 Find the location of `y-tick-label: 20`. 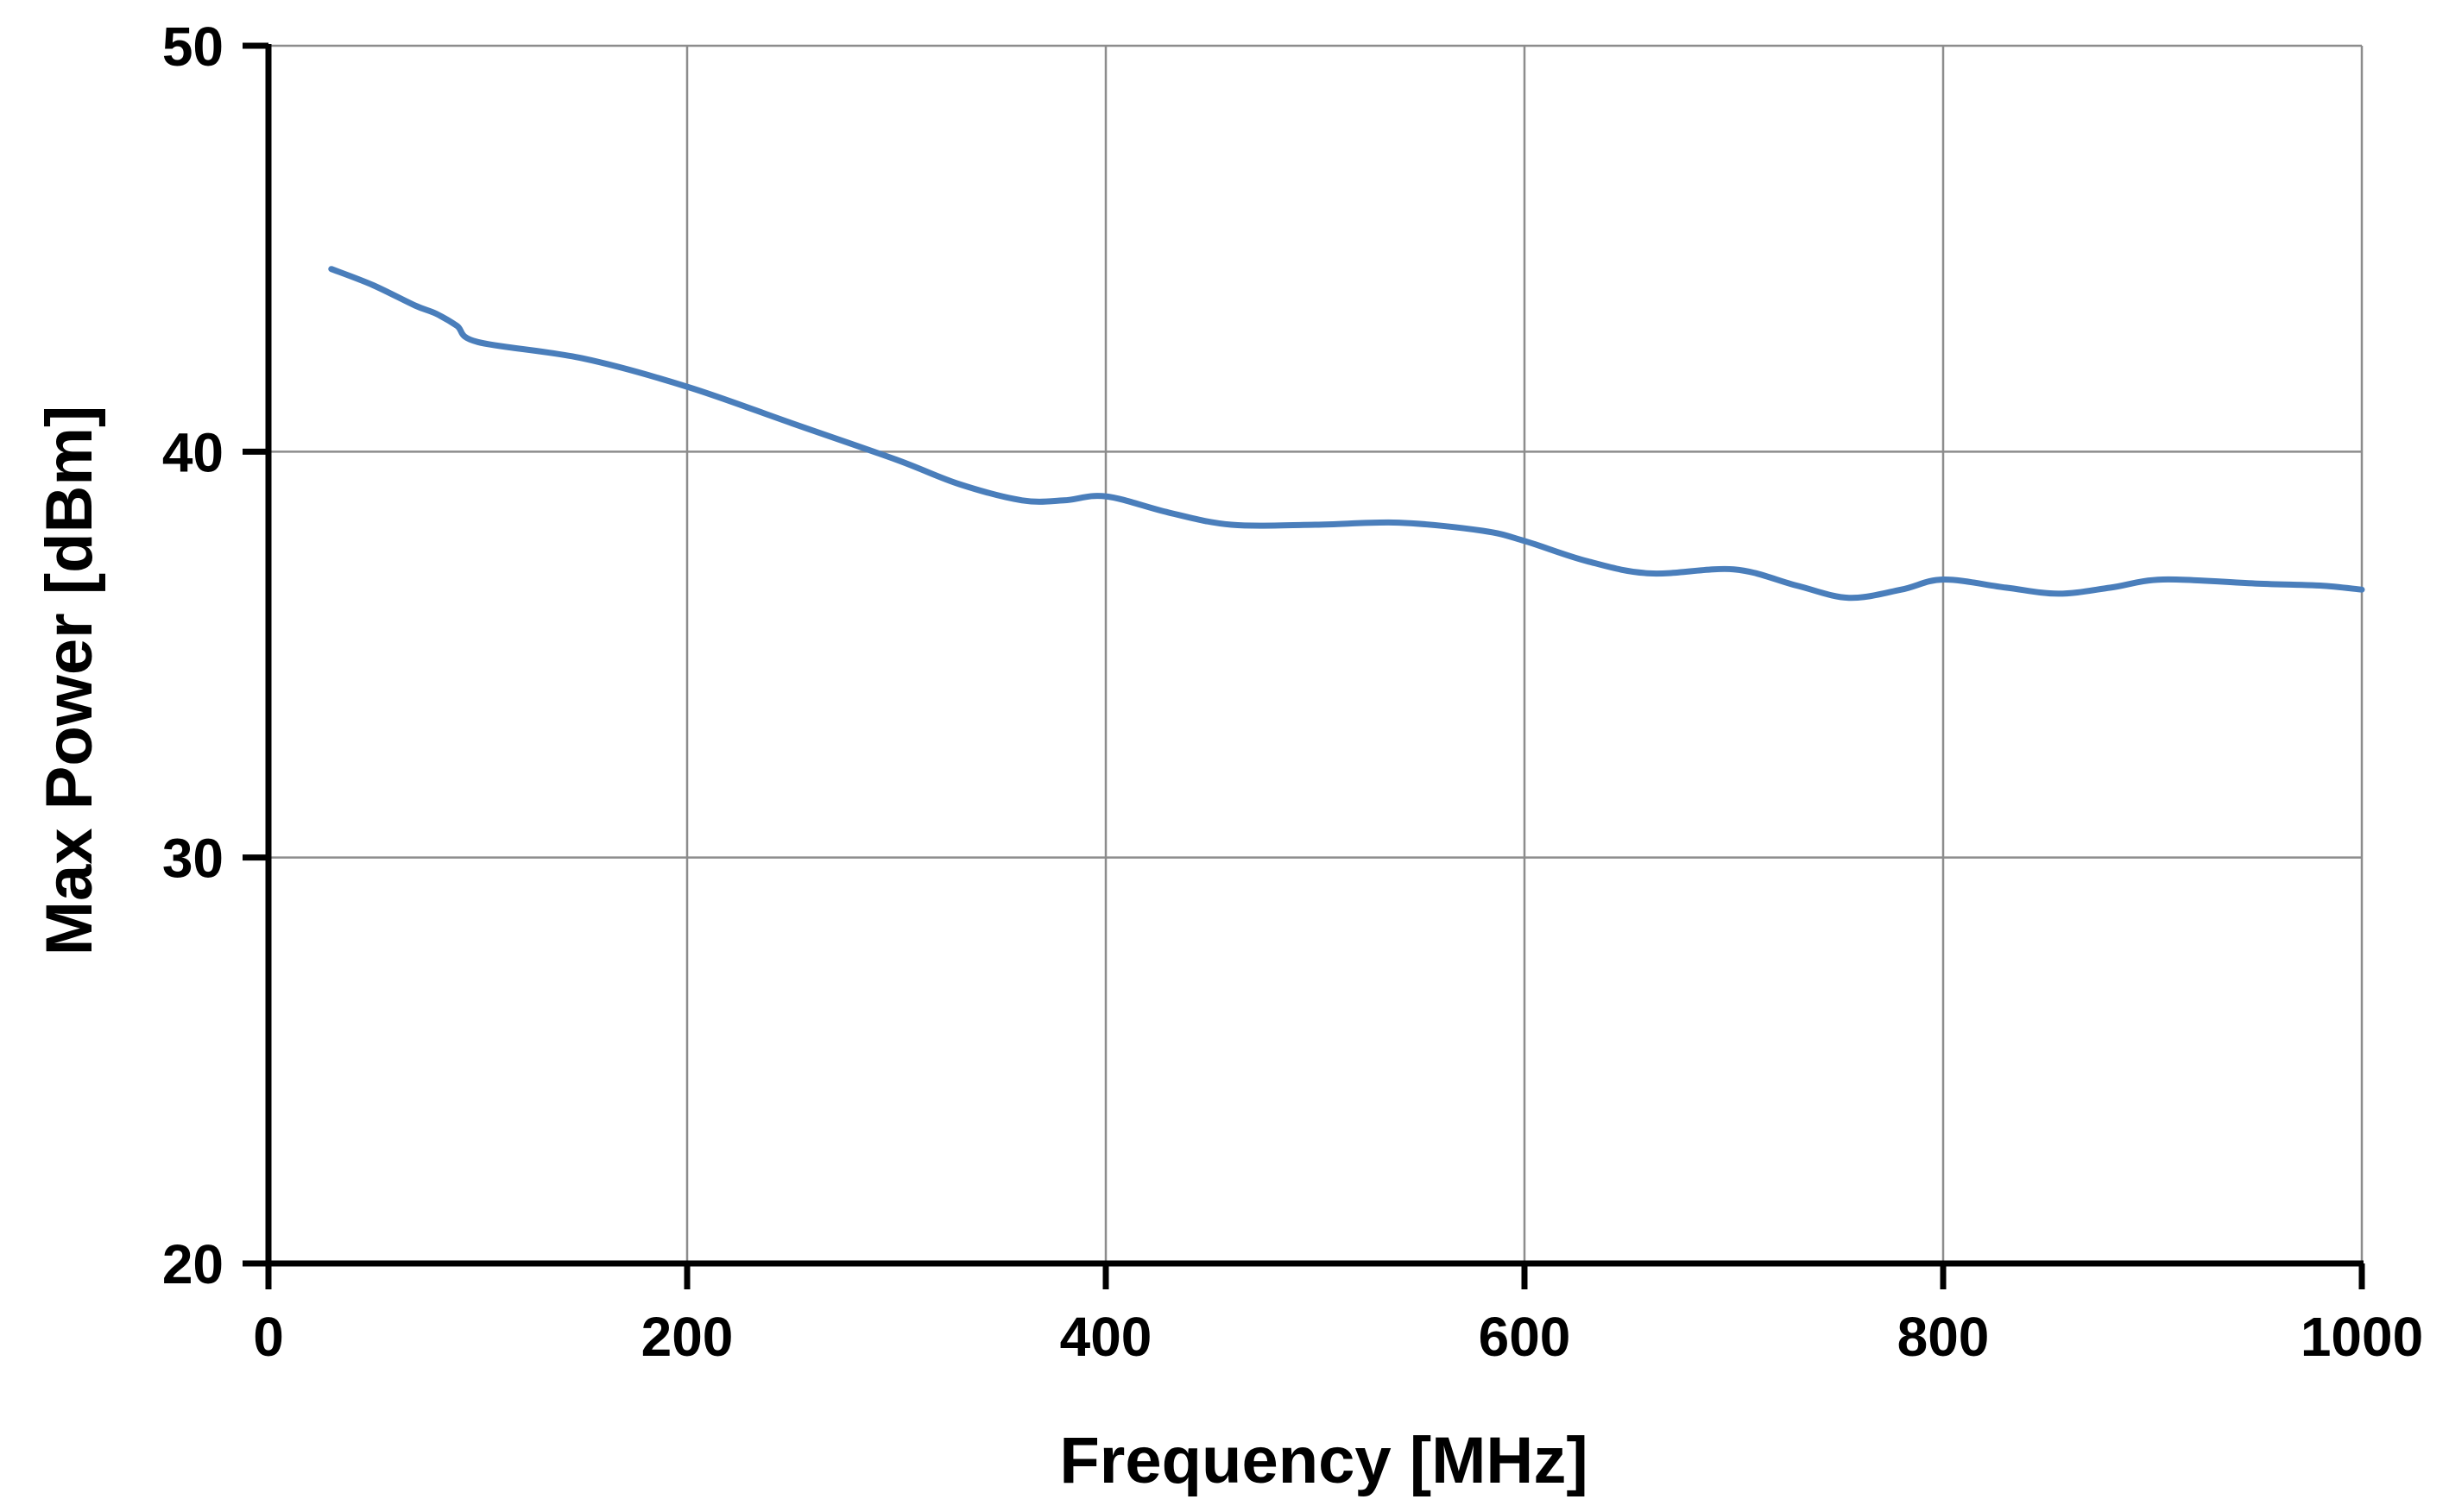

y-tick-label: 20 is located at coordinates (193, 1264).